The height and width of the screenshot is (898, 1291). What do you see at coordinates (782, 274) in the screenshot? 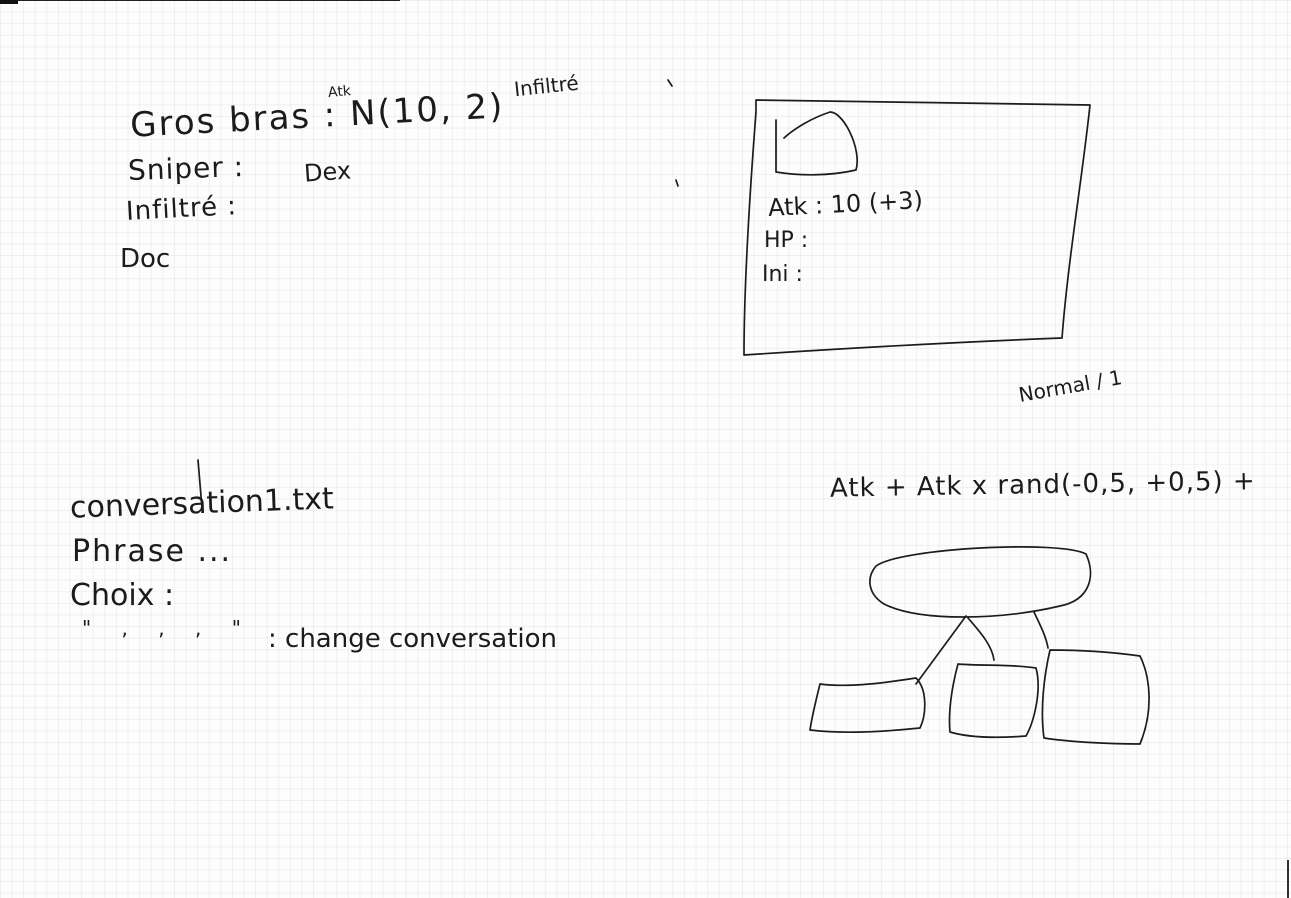
I see `card-stat-ini: Ini :` at bounding box center [782, 274].